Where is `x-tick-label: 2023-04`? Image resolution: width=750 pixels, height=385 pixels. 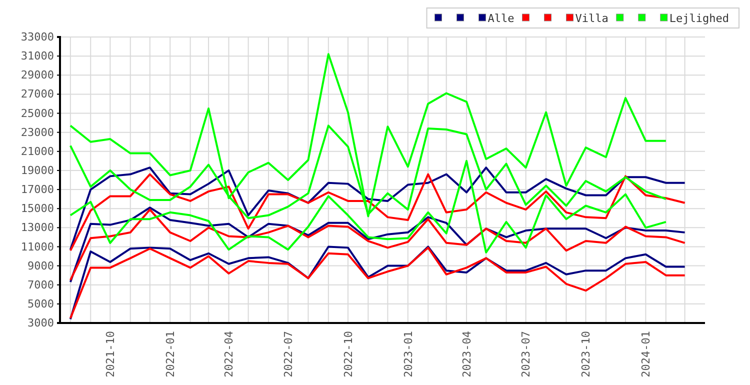 x-tick-label: 2023-04 is located at coordinates (467, 354).